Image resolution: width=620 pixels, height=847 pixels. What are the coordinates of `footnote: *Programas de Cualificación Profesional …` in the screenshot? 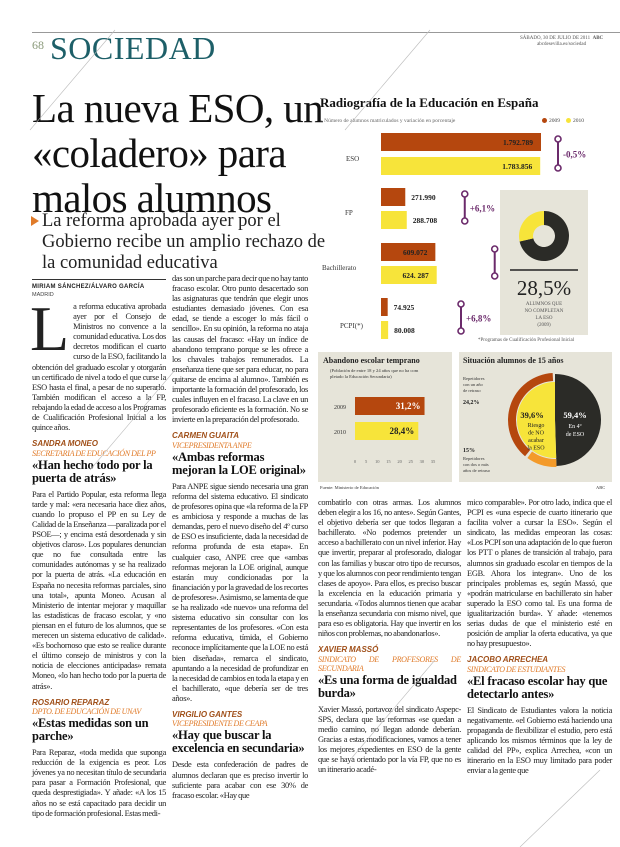 It's located at (526, 340).